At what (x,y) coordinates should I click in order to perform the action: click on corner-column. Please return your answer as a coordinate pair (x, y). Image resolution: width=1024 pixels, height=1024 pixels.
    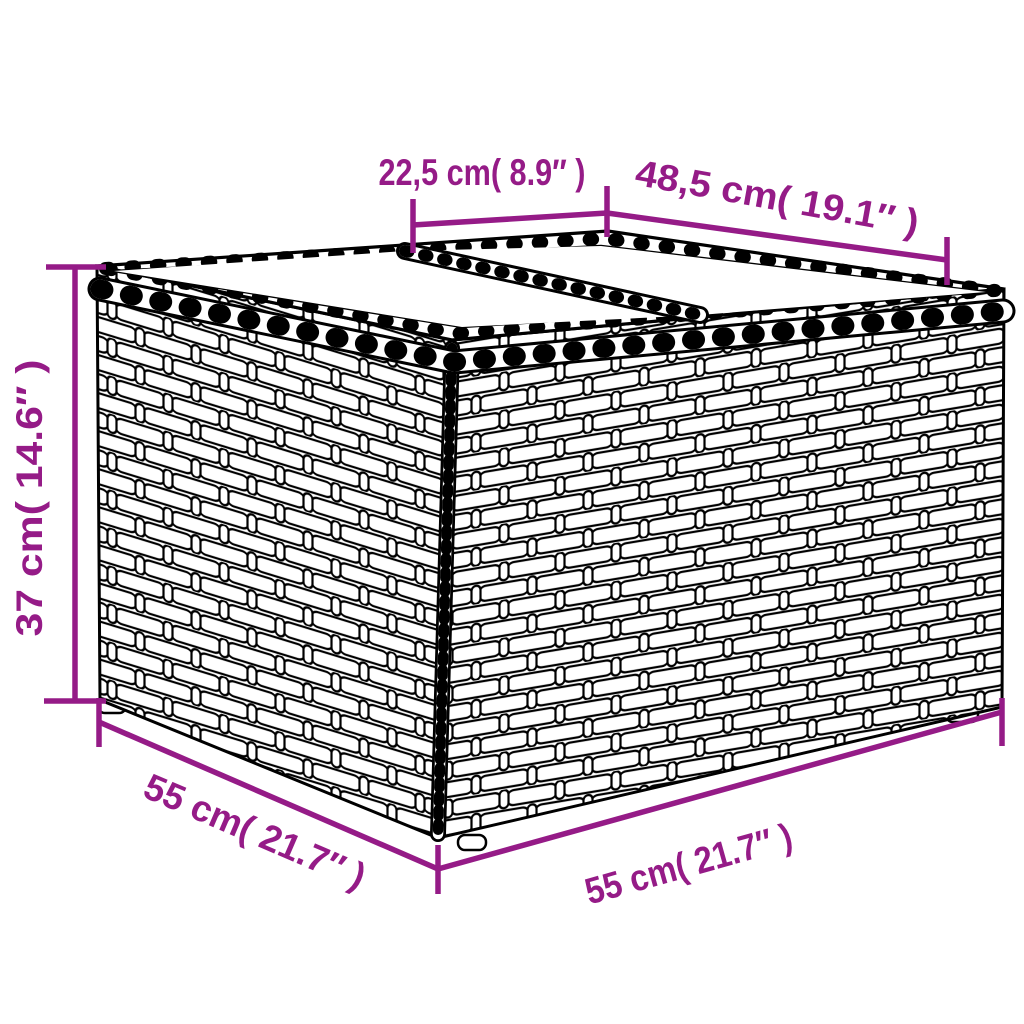
    Looking at the image, I should click on (445, 591).